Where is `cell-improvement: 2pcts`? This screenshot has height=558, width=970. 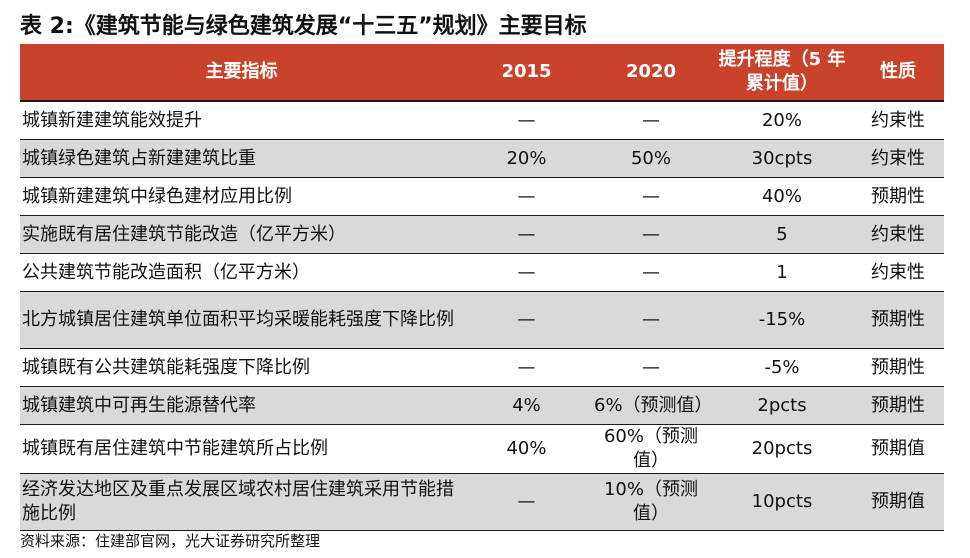 cell-improvement: 2pcts is located at coordinates (782, 405).